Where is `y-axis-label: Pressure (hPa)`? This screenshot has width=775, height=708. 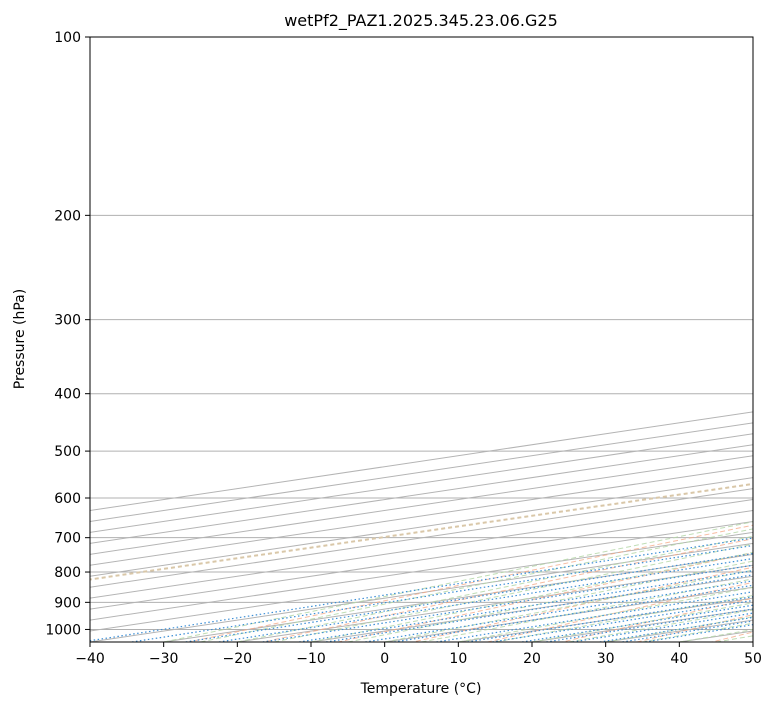 y-axis-label: Pressure (hPa) is located at coordinates (20, 339).